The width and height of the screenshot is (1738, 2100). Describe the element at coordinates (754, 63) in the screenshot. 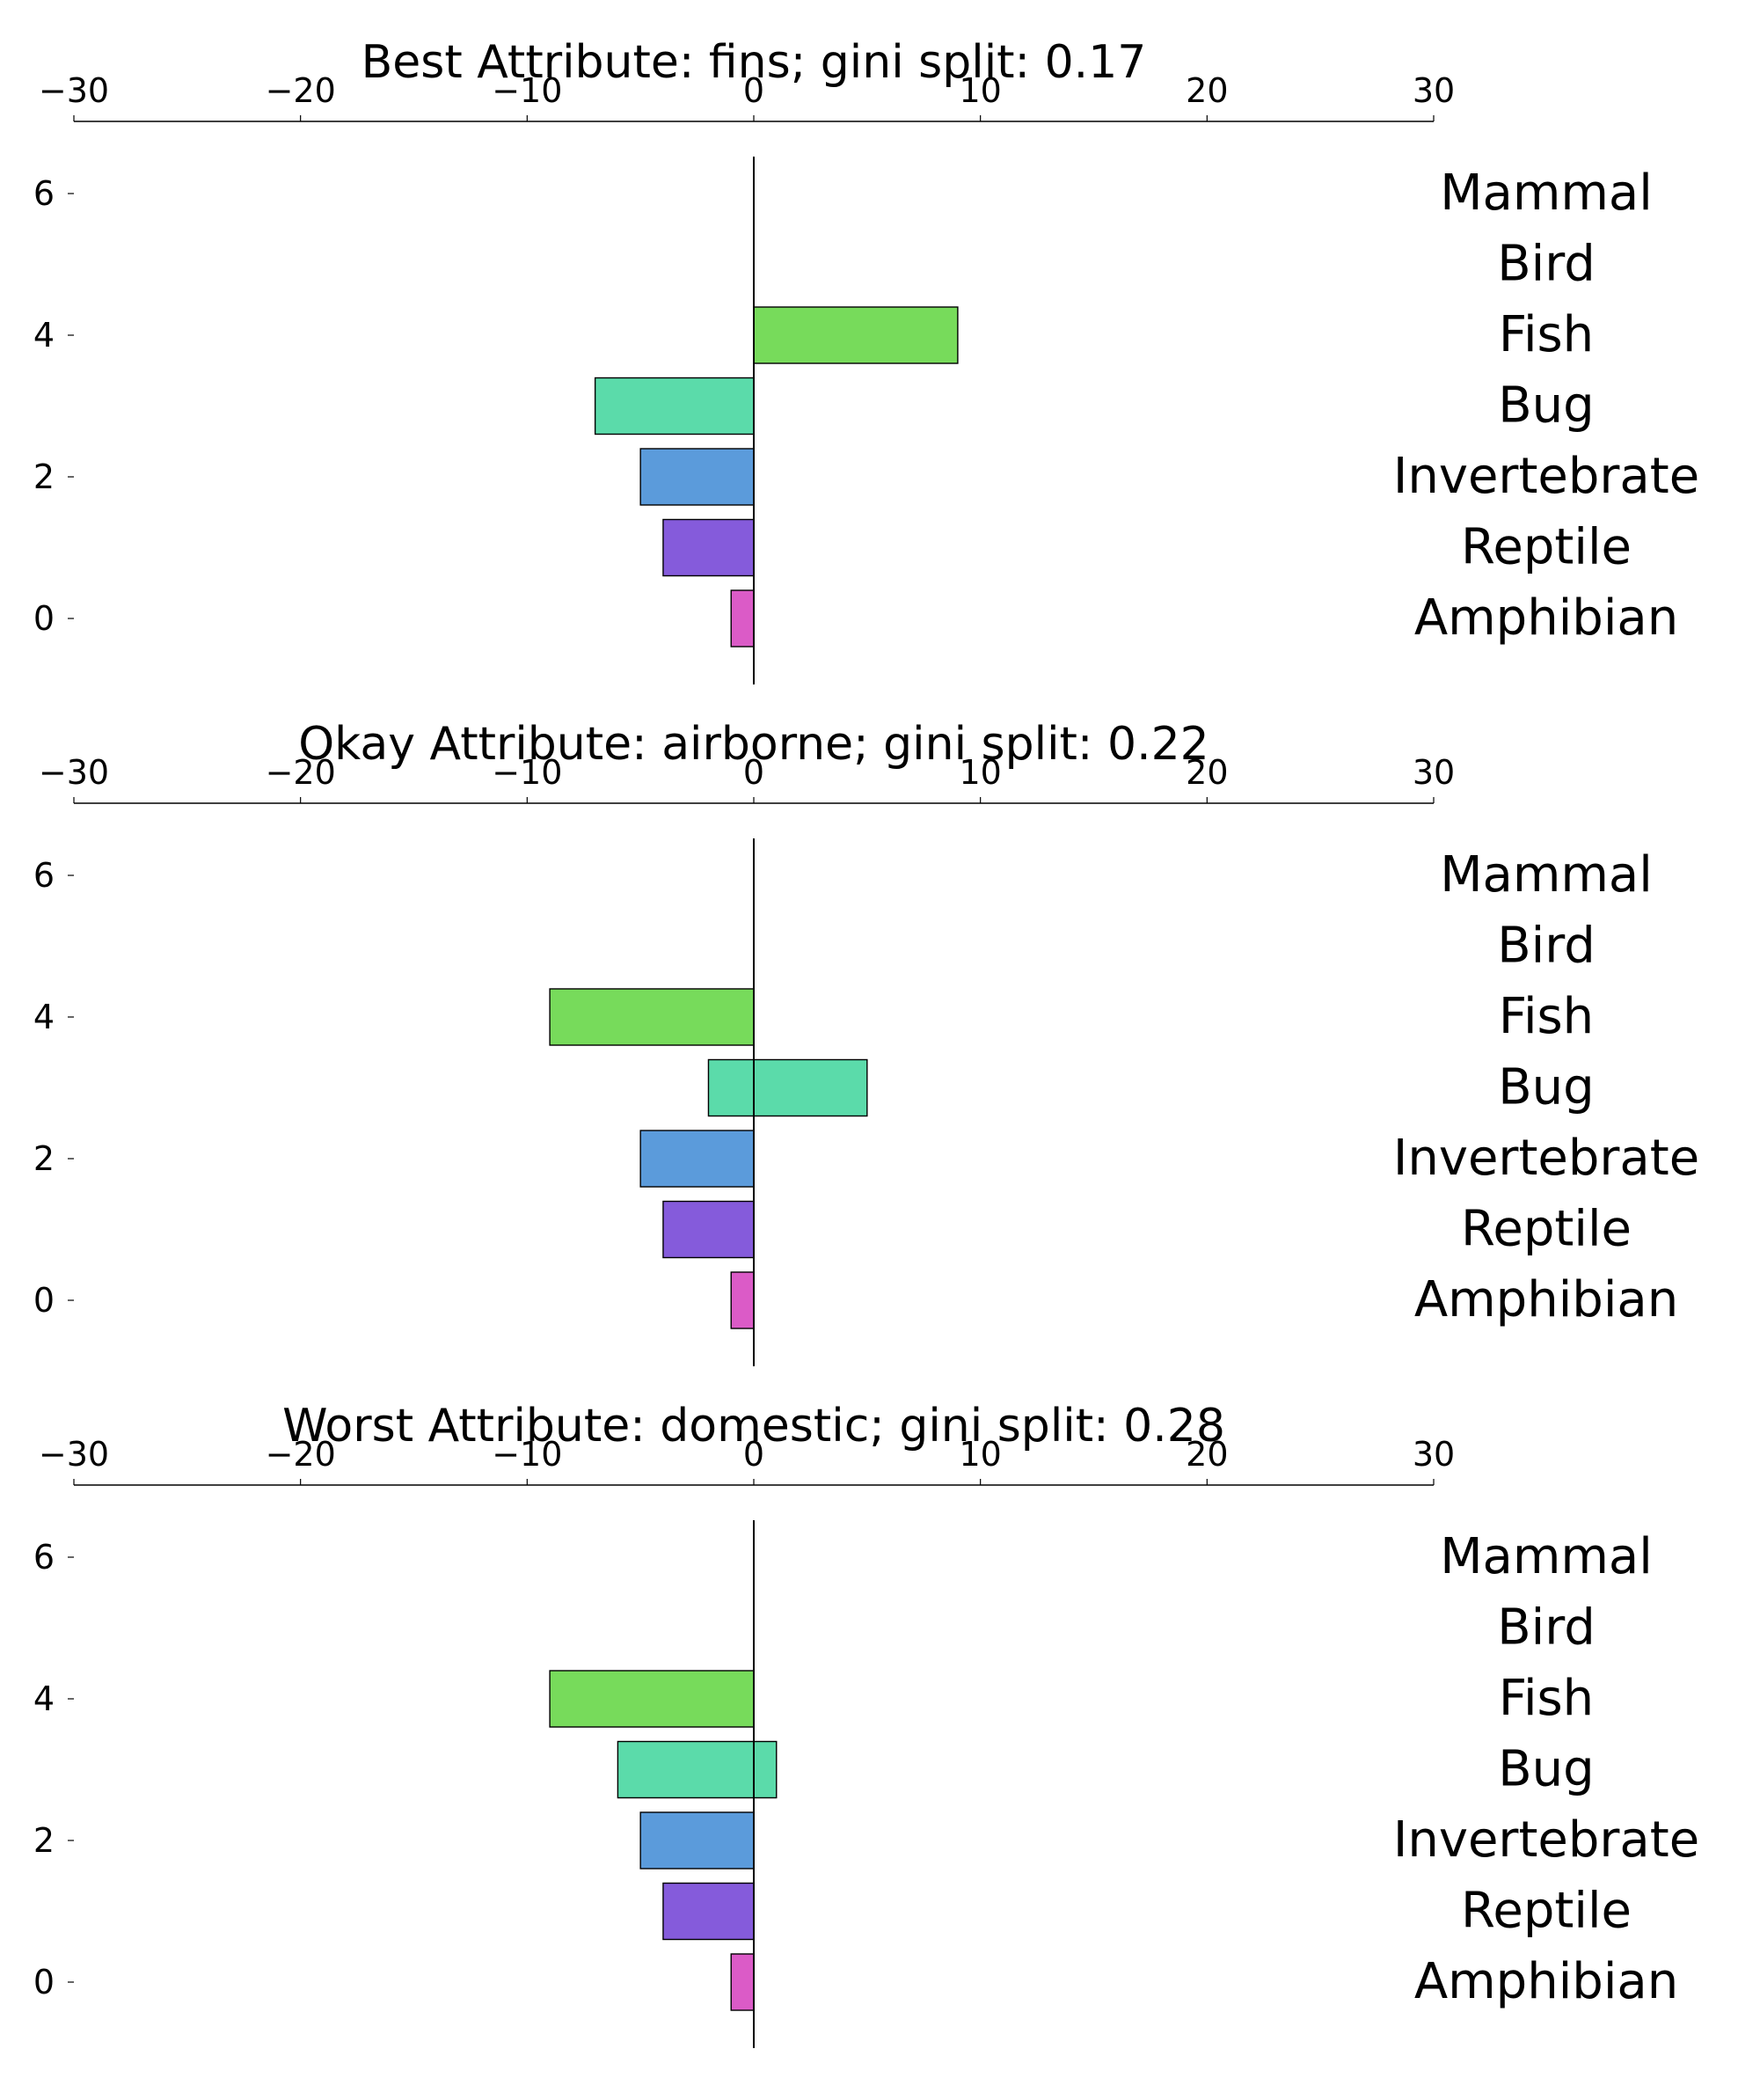

I see `chart-title: Best Attribute: fins; gini split: 0.17` at that location.